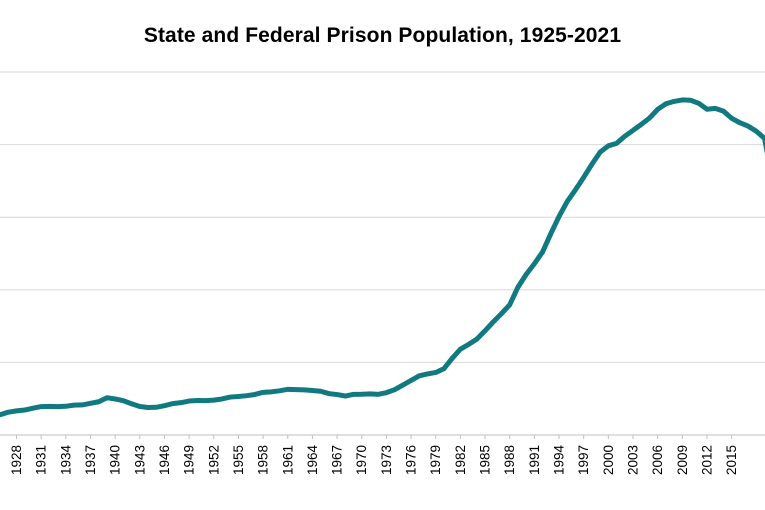  I want to click on x-tick-label: 1967, so click(337, 460).